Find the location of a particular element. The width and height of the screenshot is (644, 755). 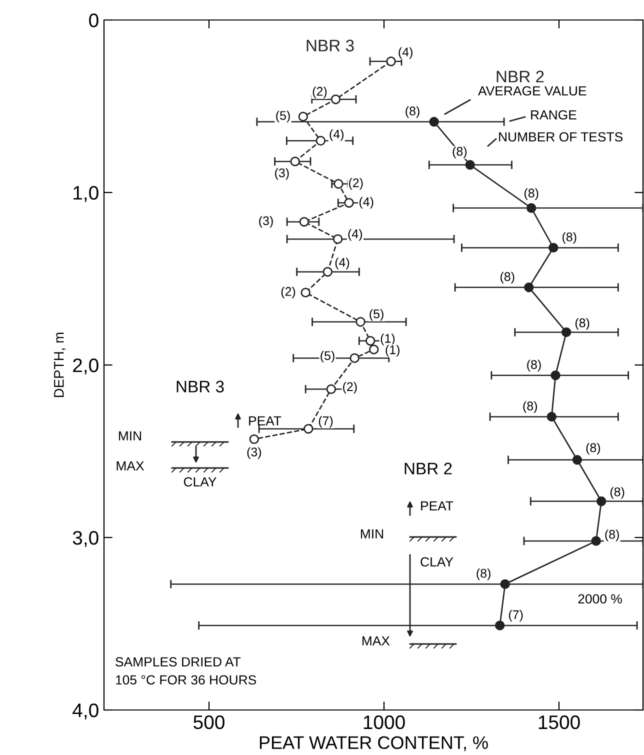

x-tick-label: 500 is located at coordinates (209, 722).